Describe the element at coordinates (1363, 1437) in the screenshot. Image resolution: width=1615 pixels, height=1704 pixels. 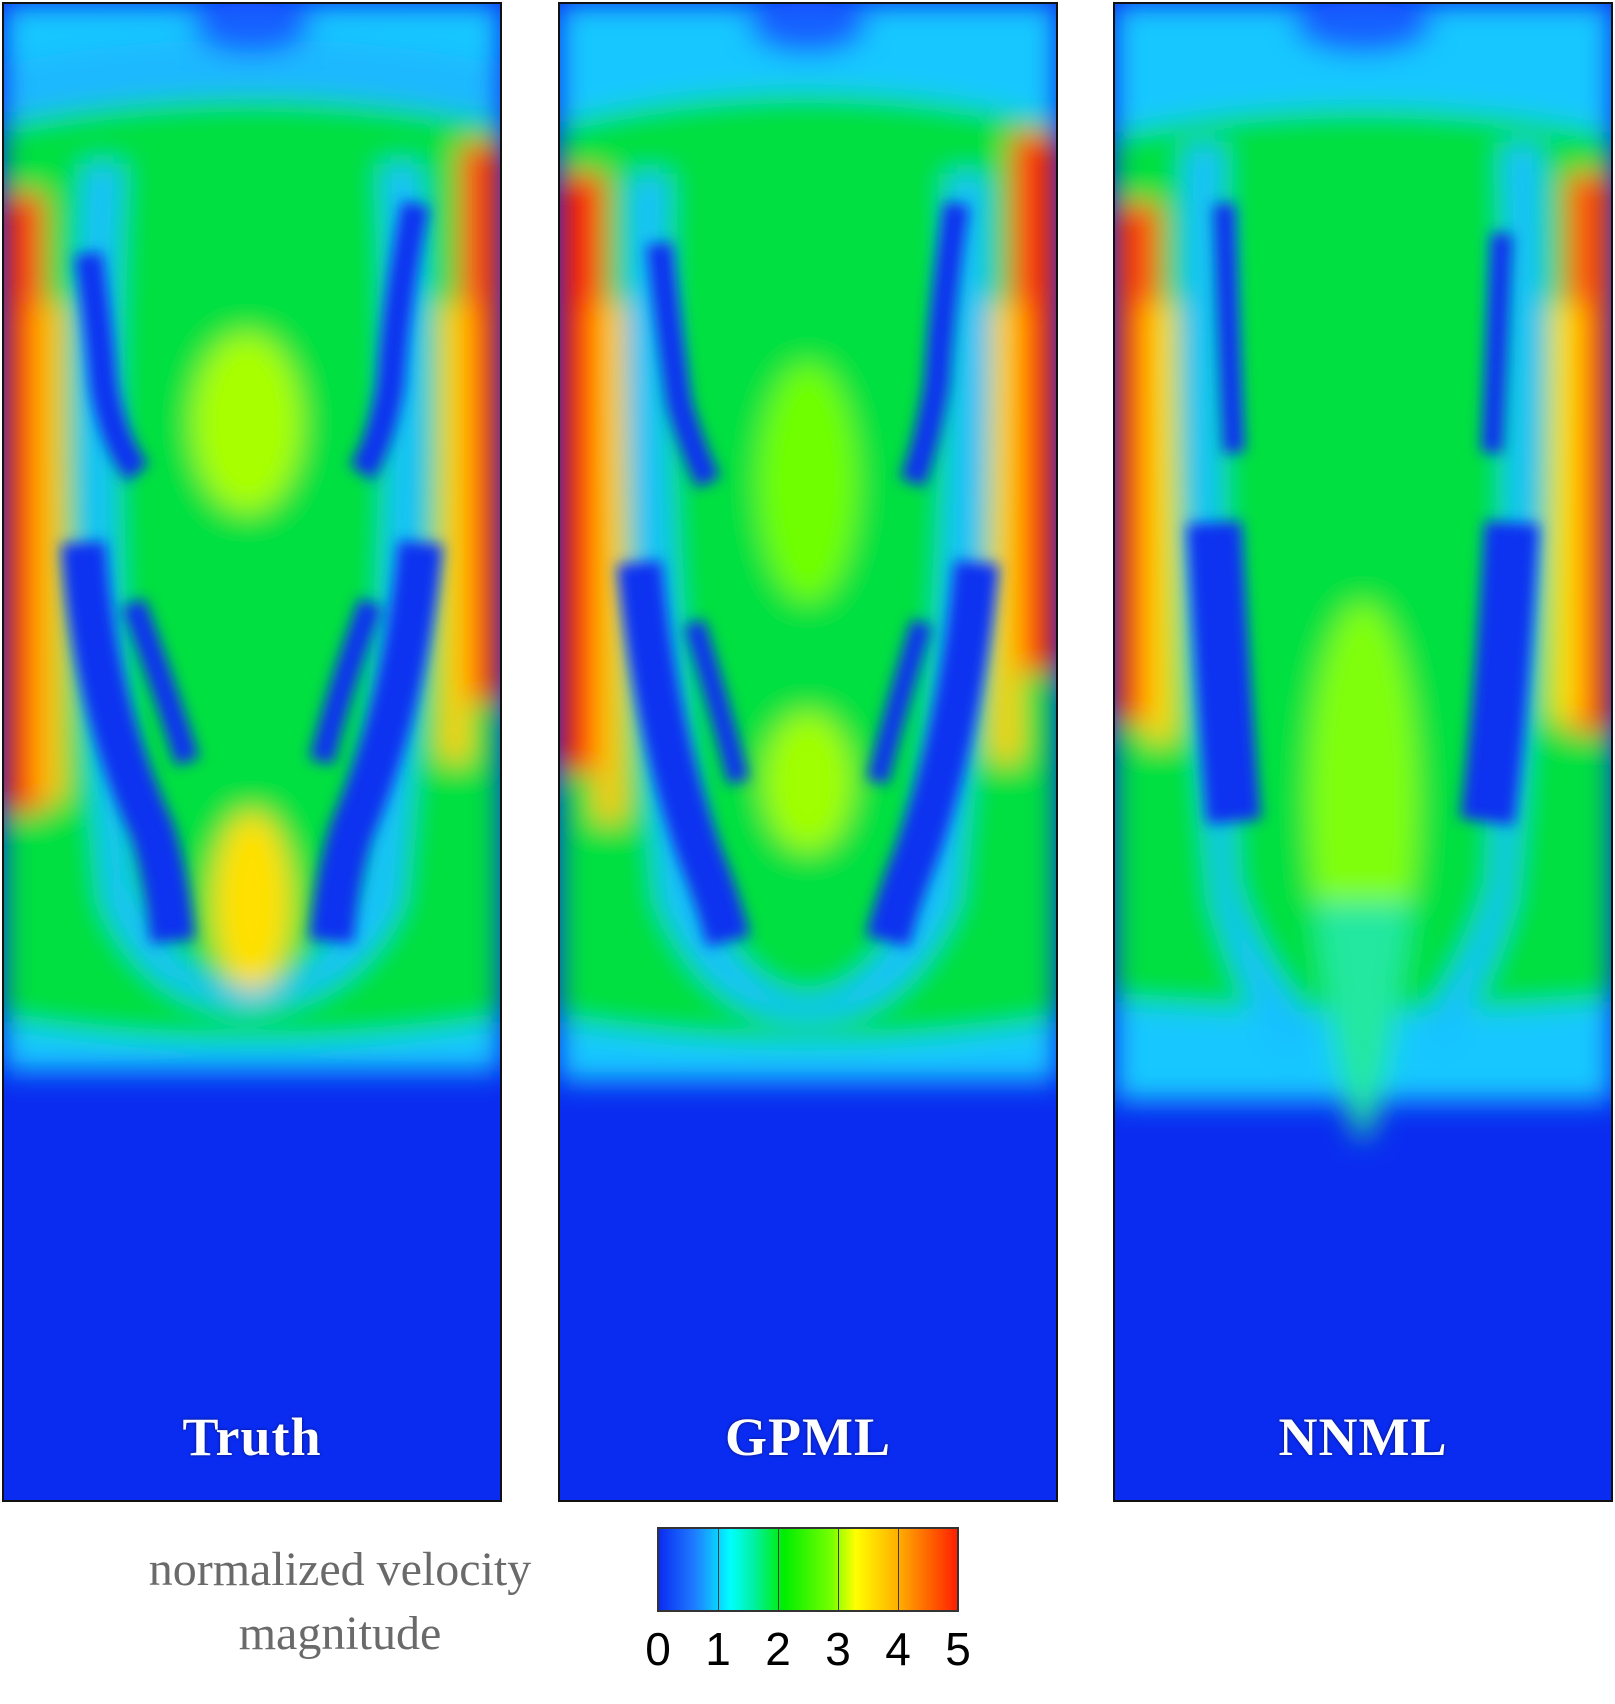
I see `nnml-label: NNML` at that location.